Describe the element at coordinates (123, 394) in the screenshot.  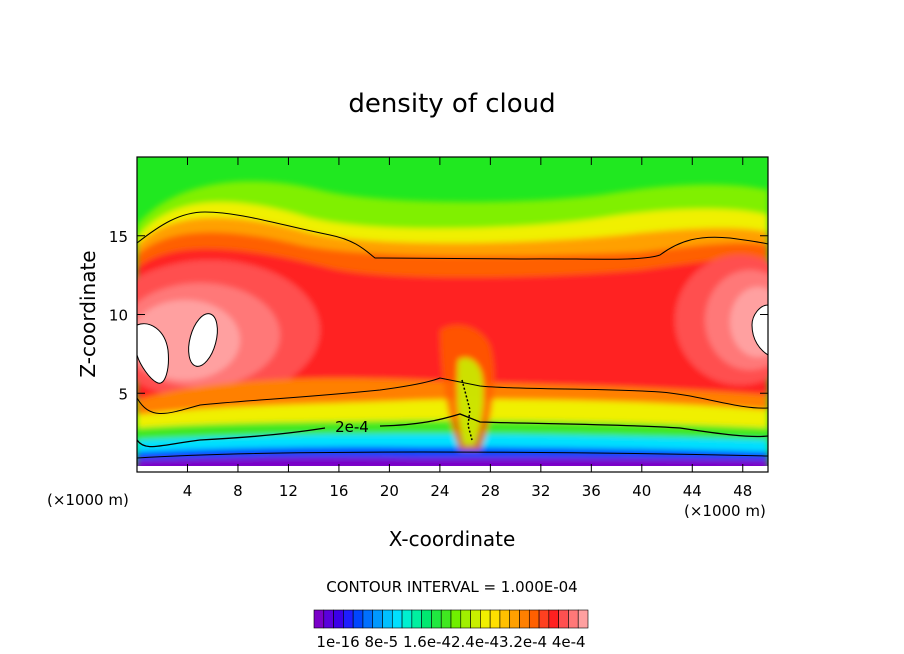
I see `y-tick-label: 5` at that location.